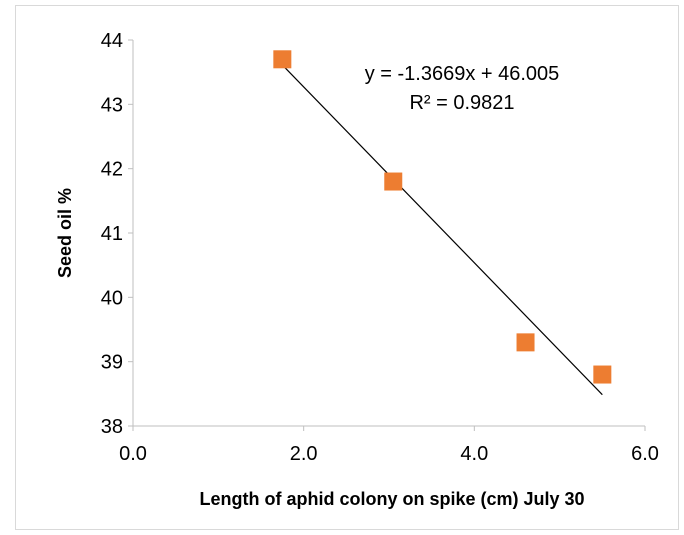 Image resolution: width=684 pixels, height=535 pixels. What do you see at coordinates (112, 170) in the screenshot?
I see `y-tick-label: 42` at bounding box center [112, 170].